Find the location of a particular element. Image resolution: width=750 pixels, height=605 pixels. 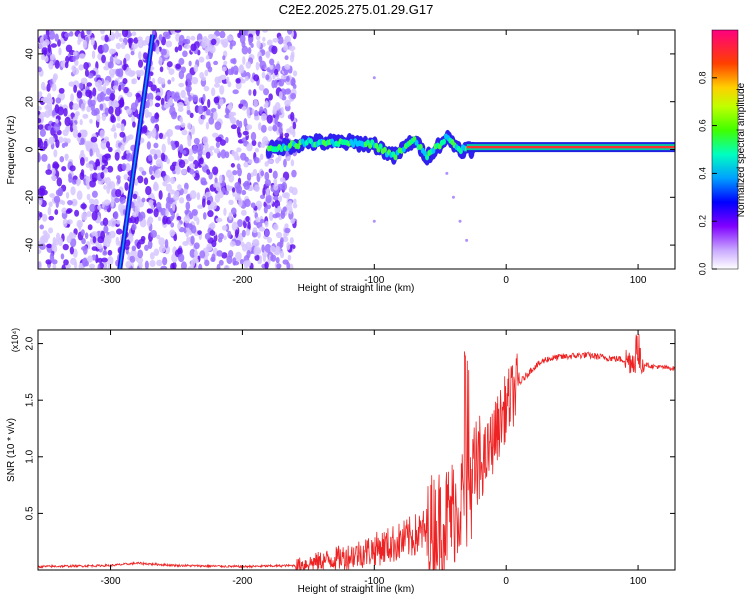

signal-core is located at coordinates (395, 157).